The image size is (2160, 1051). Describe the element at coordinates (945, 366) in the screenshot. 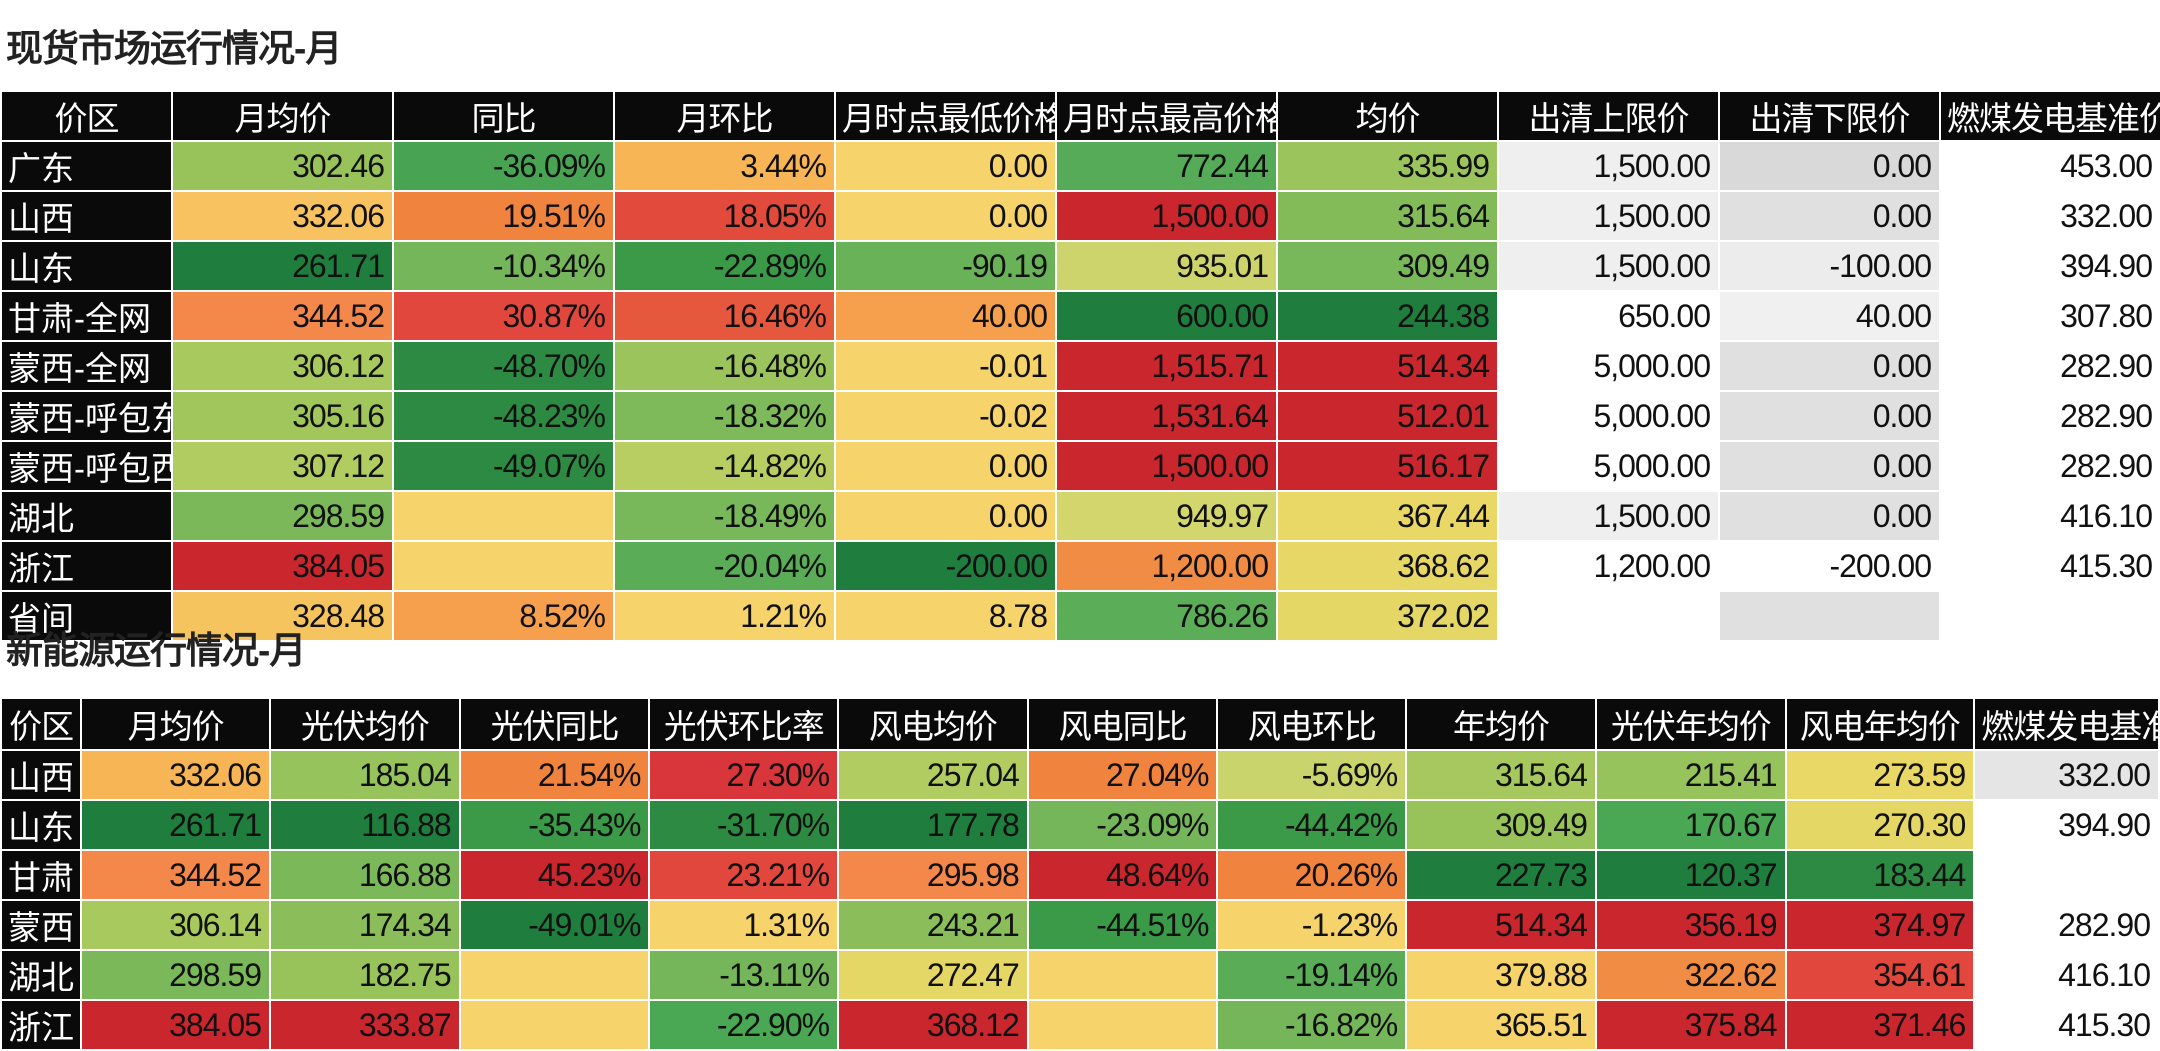

I see `value-cell: -0.01` at that location.